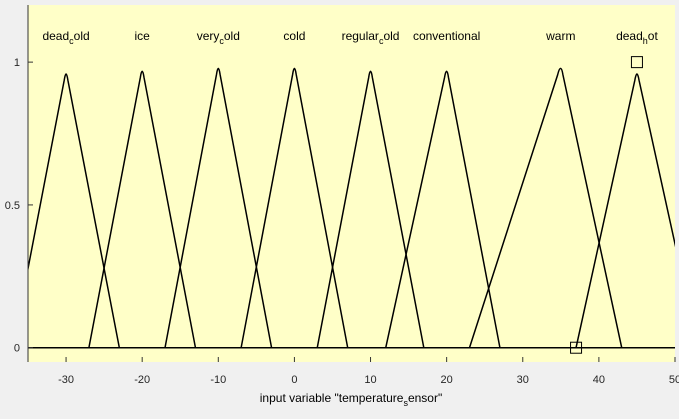  Describe the element at coordinates (370, 209) in the screenshot. I see `series-regular-cold-line` at that location.